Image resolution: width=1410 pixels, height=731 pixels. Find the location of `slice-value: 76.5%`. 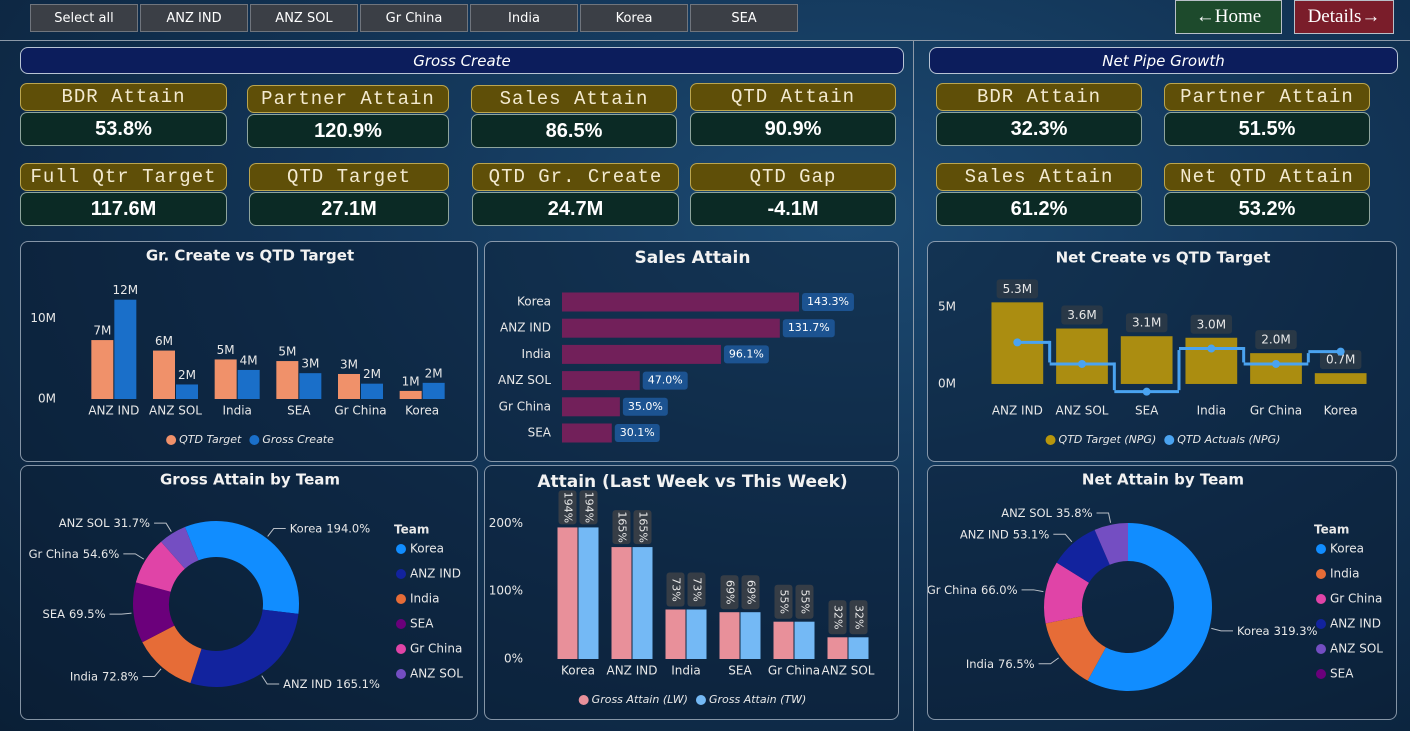

slice-value: 76.5% is located at coordinates (1016, 663).